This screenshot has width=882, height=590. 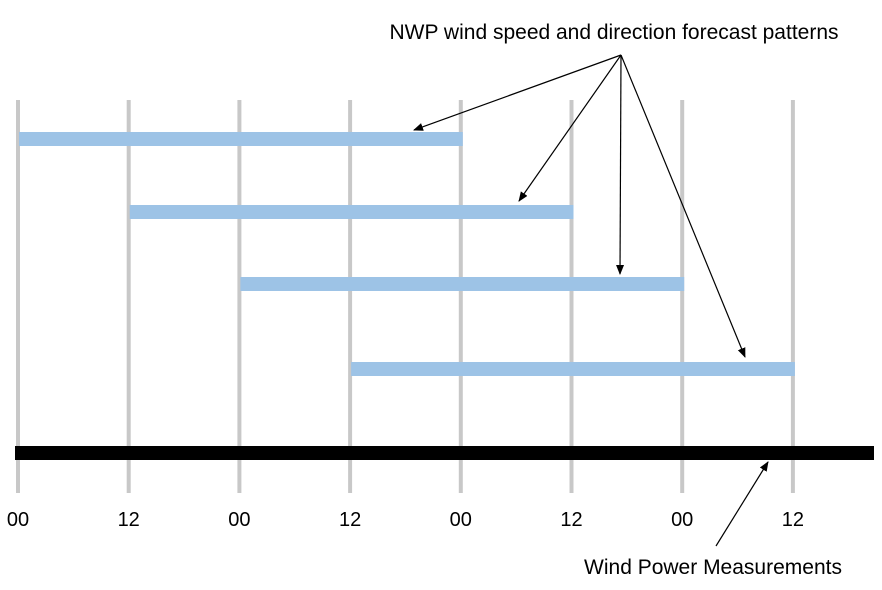 I want to click on measurements-caption: Wind Power Measurements, so click(x=713, y=567).